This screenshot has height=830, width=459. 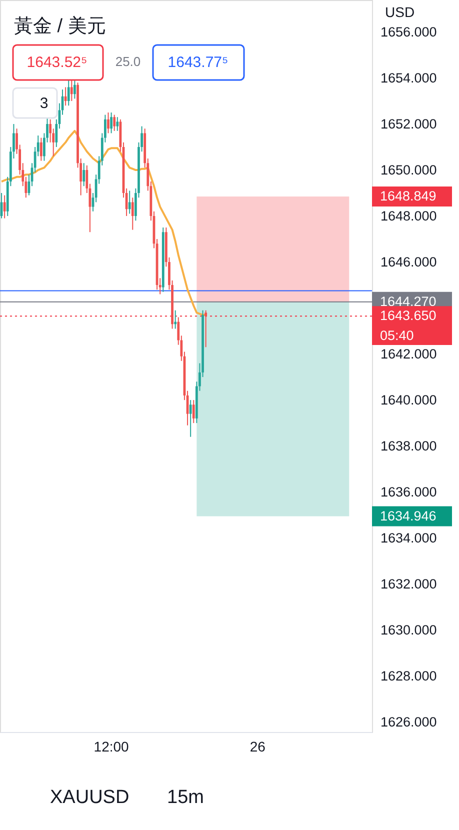 I want to click on annotation: 1643.52⁵, so click(x=57, y=62).